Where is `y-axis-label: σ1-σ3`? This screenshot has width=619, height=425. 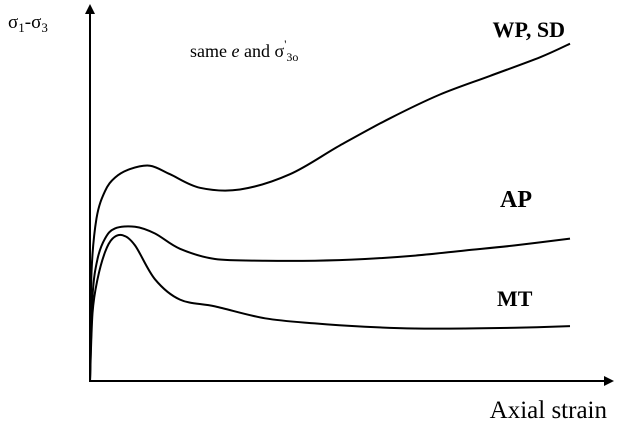
y-axis-label: σ1-σ3 is located at coordinates (28, 23).